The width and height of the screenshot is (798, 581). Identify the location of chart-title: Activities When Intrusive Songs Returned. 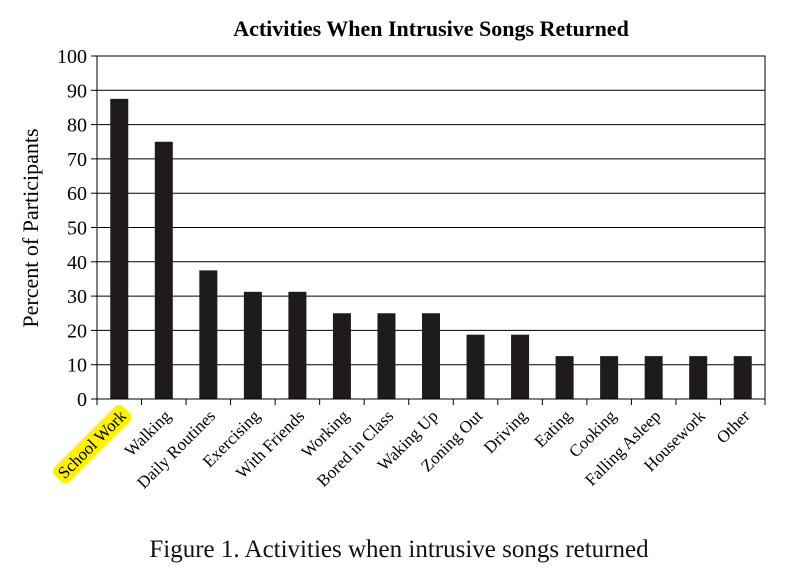
(431, 28).